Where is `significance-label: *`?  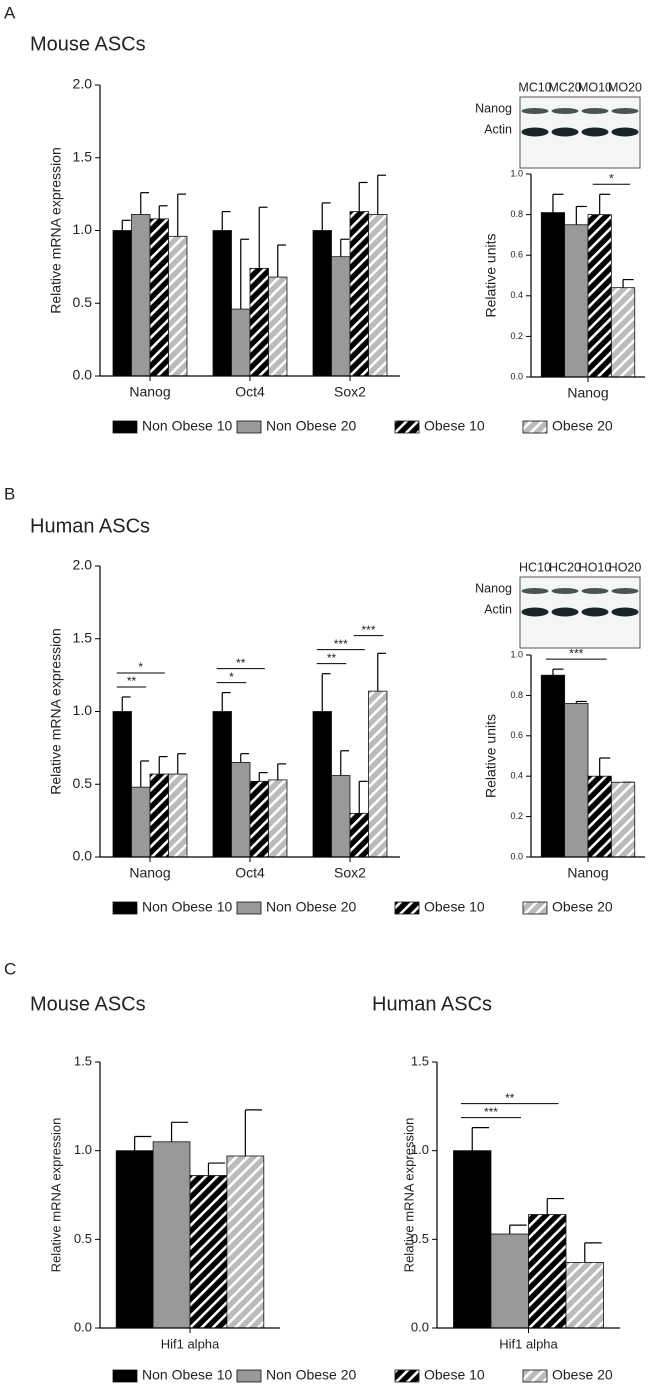 significance-label: * is located at coordinates (611, 178).